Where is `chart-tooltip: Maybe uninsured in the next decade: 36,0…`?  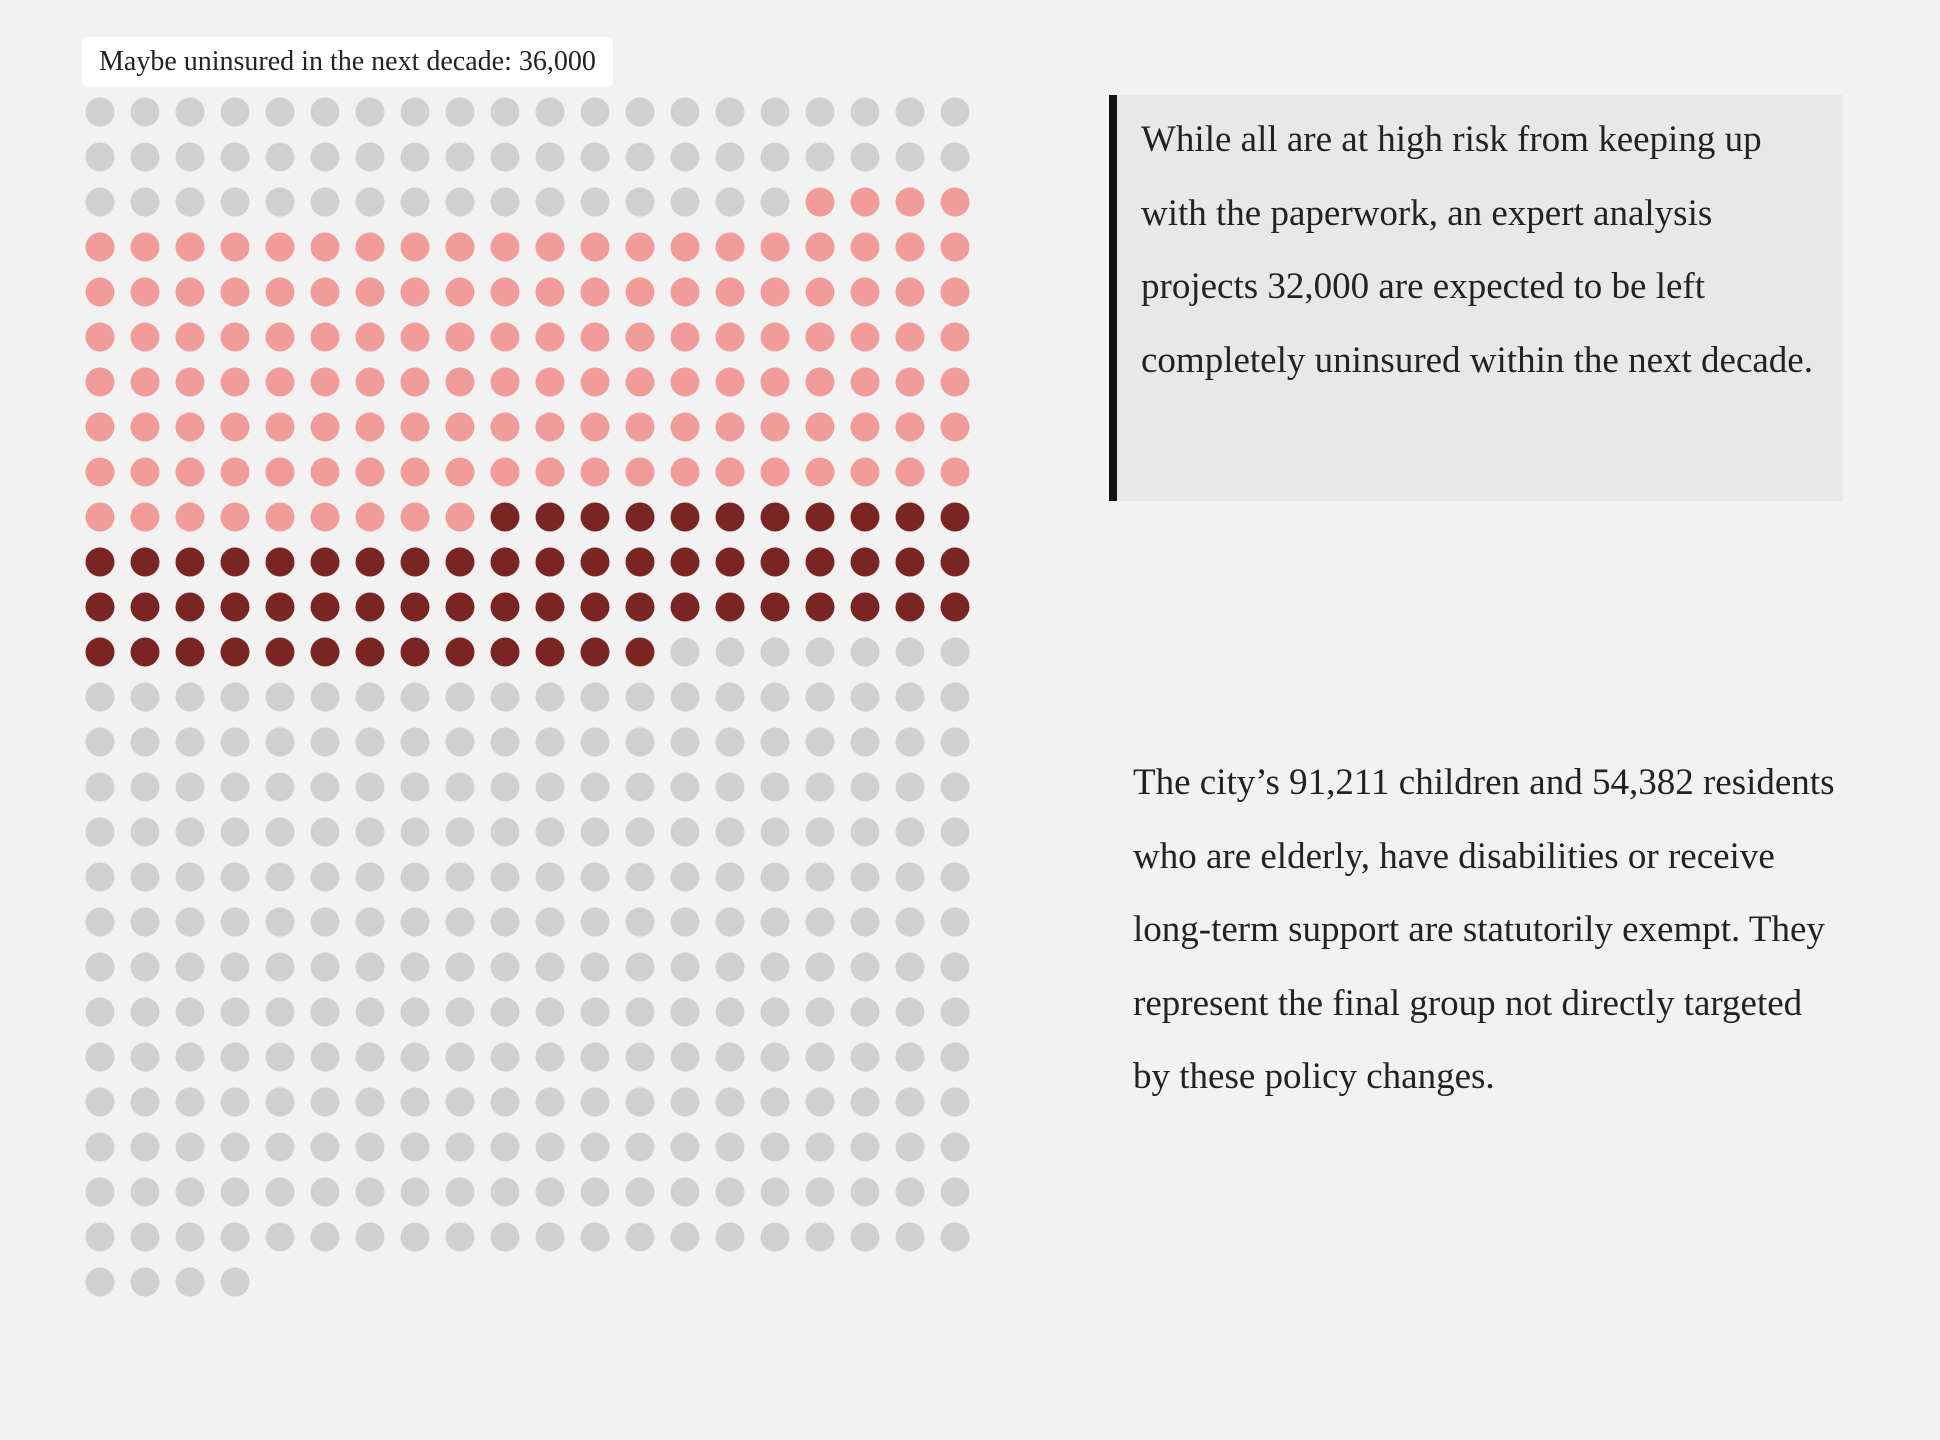
chart-tooltip: Maybe uninsured in the next decade: 36,0… is located at coordinates (347, 62).